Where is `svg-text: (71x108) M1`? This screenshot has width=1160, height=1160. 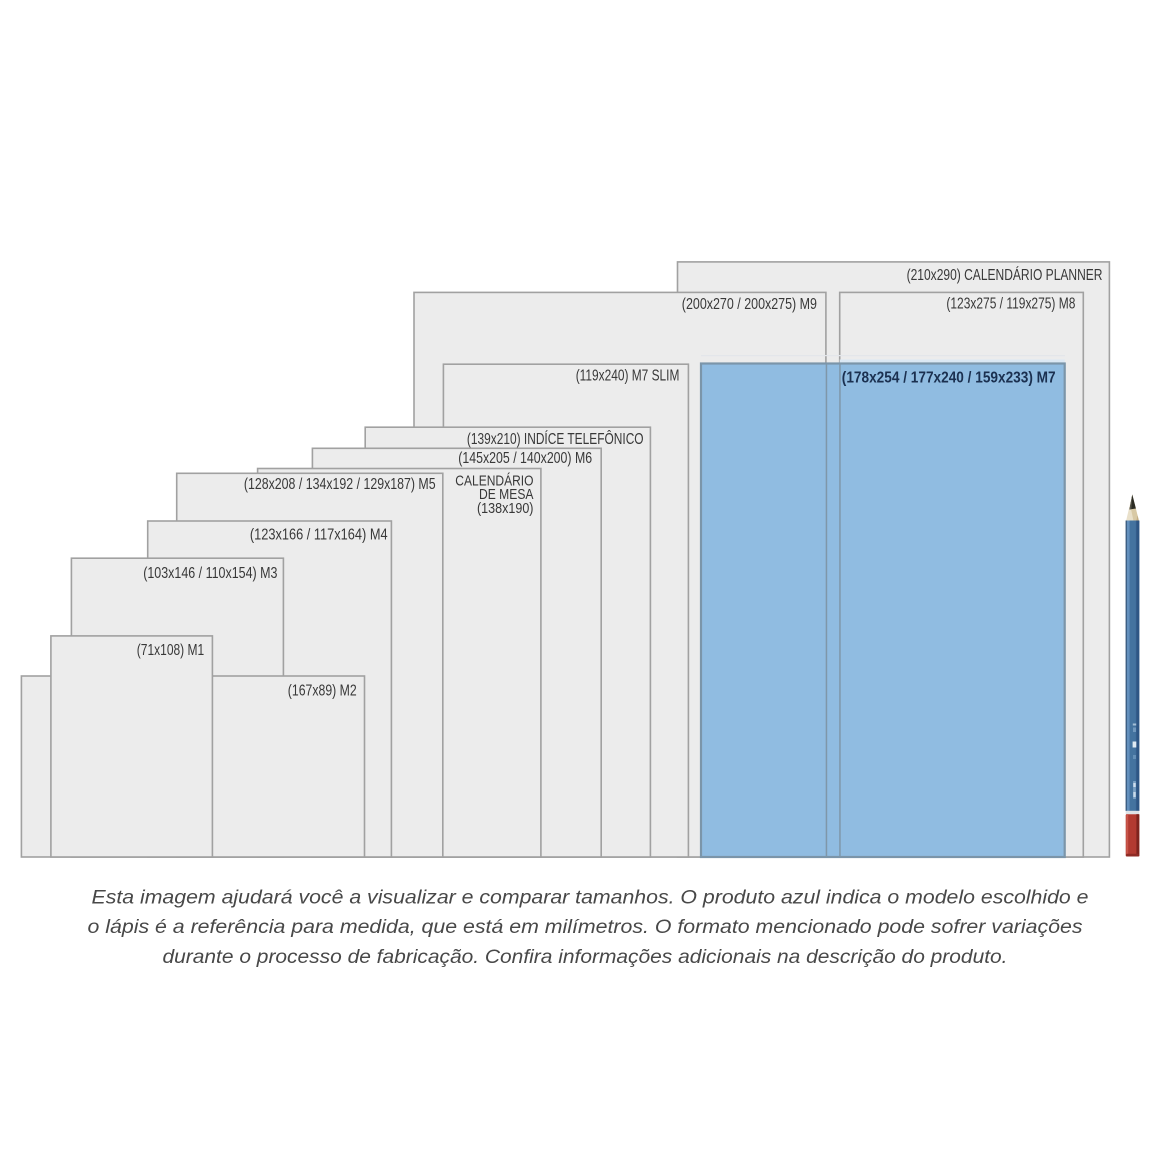
svg-text: (71x108) M1 is located at coordinates (170, 650).